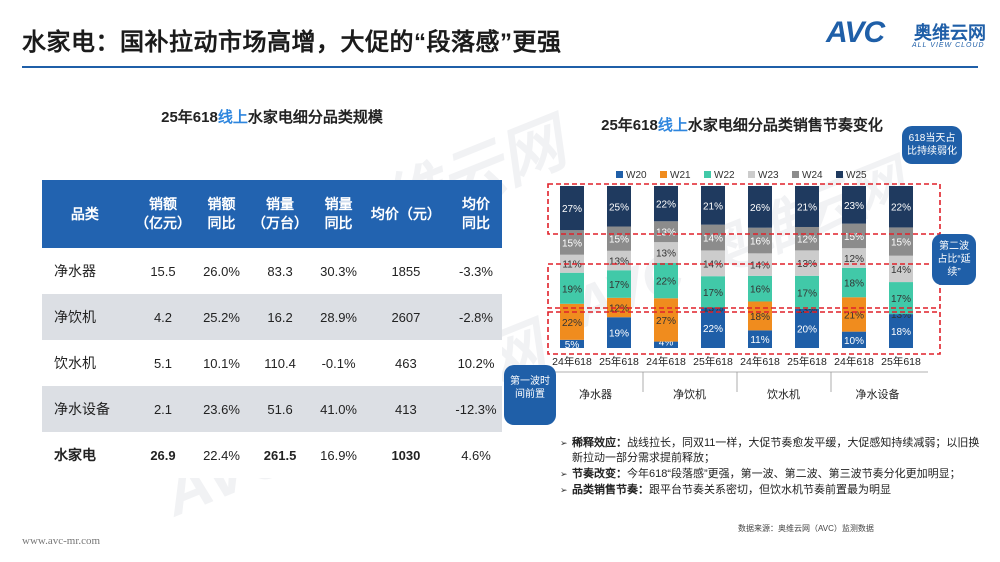 This screenshot has width=1000, height=562. What do you see at coordinates (406, 409) in the screenshot?
I see `table-value-cell: 413` at bounding box center [406, 409].